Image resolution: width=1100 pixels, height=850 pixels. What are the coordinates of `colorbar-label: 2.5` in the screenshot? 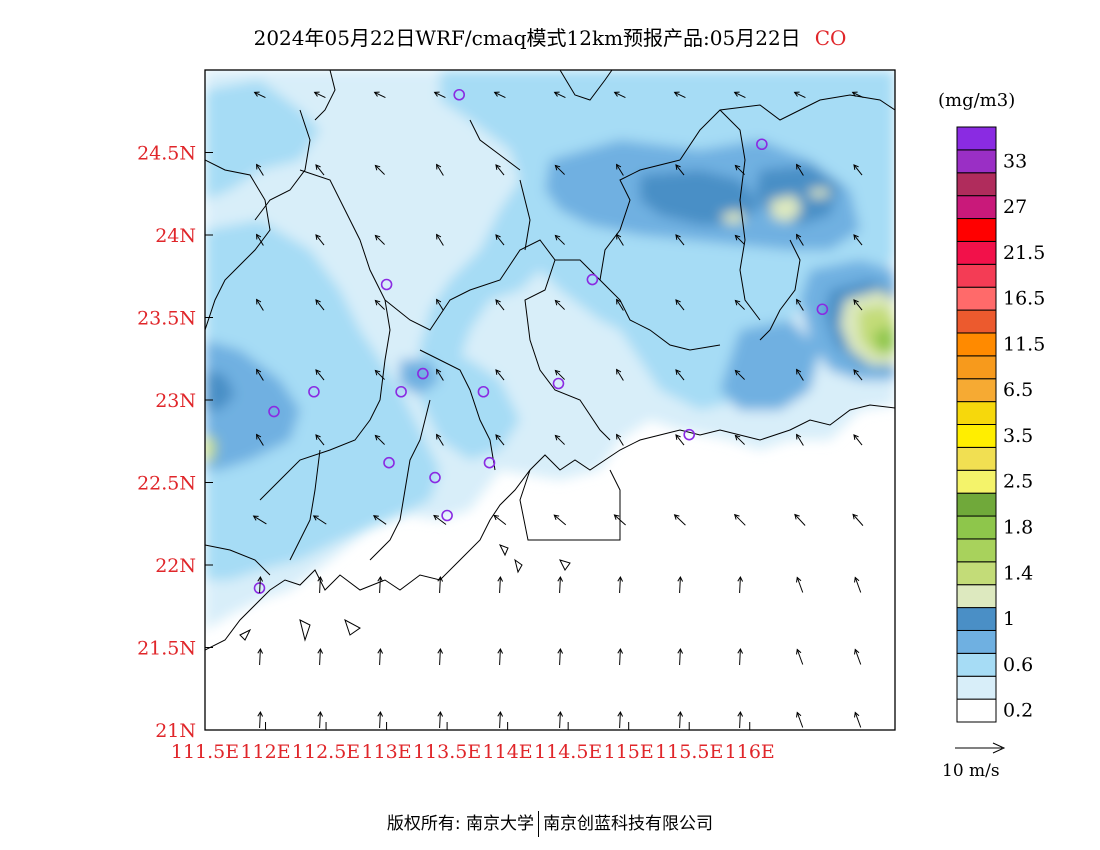 It's located at (1018, 482).